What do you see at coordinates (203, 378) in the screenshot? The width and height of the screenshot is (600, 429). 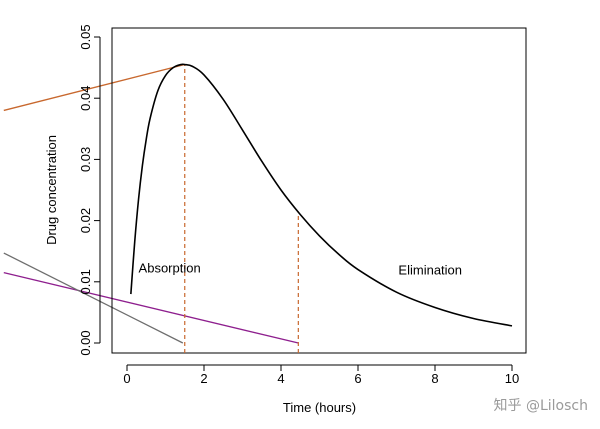 I see `x-tick-label: 2` at bounding box center [203, 378].